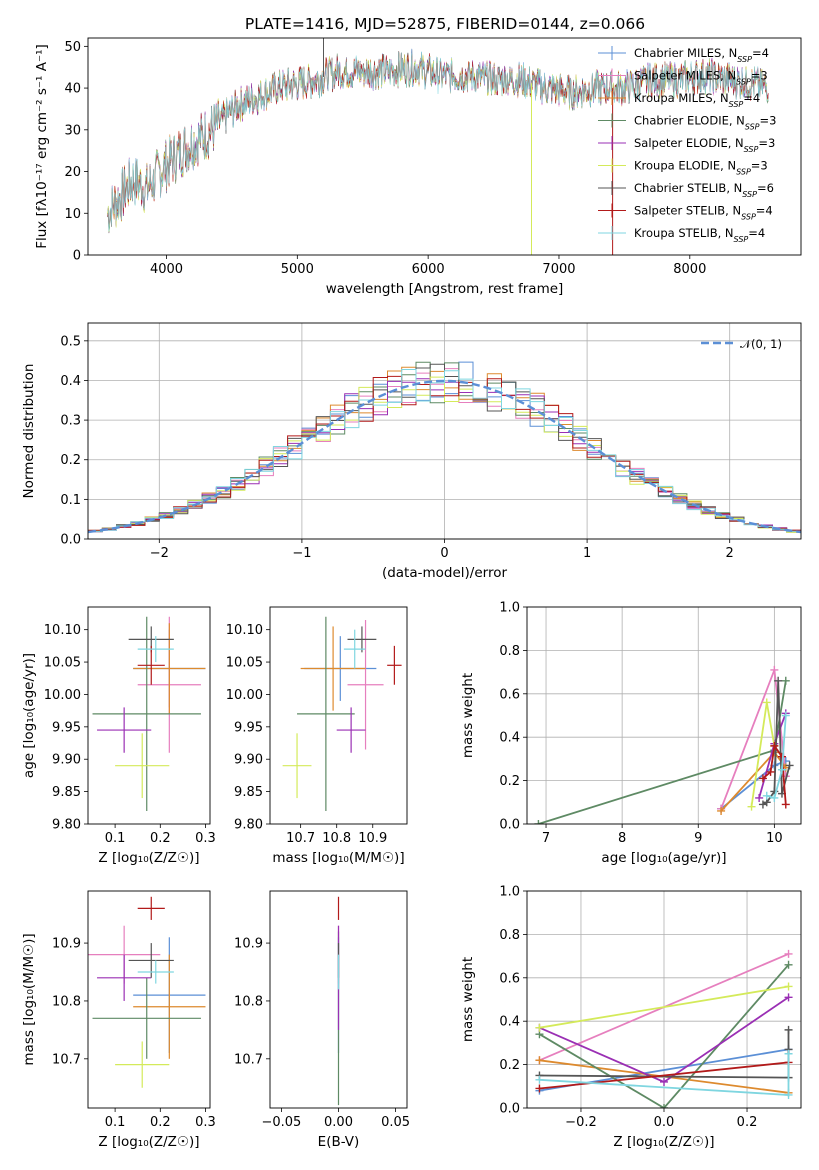 The image size is (819, 1170). What do you see at coordinates (148, 1142) in the screenshot?
I see `mass-vs-Z-xlabel: Z [log₁₀(Z/Z☉)]` at bounding box center [148, 1142].